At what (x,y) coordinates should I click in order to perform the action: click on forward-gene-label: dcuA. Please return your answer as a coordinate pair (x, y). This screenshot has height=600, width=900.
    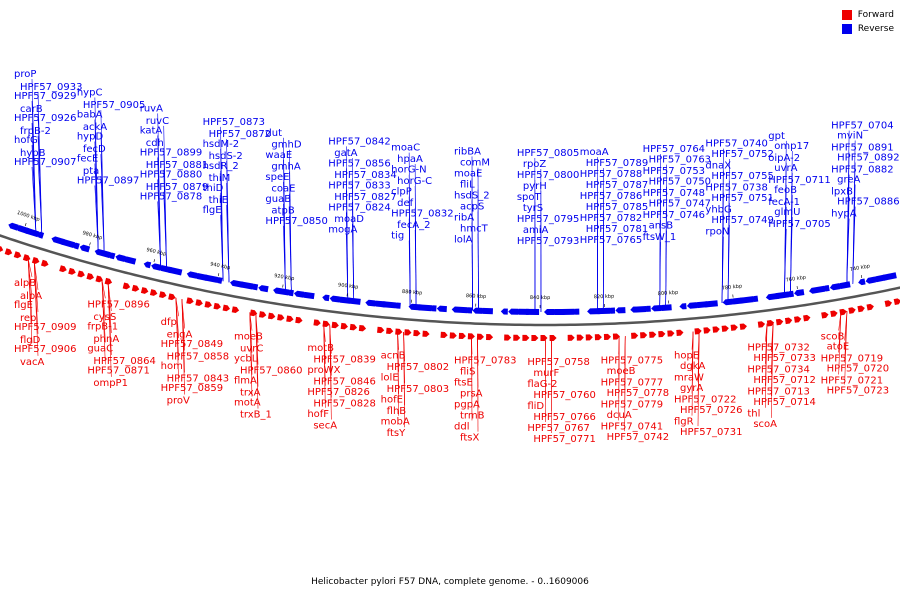
    Looking at the image, I should click on (619, 415).